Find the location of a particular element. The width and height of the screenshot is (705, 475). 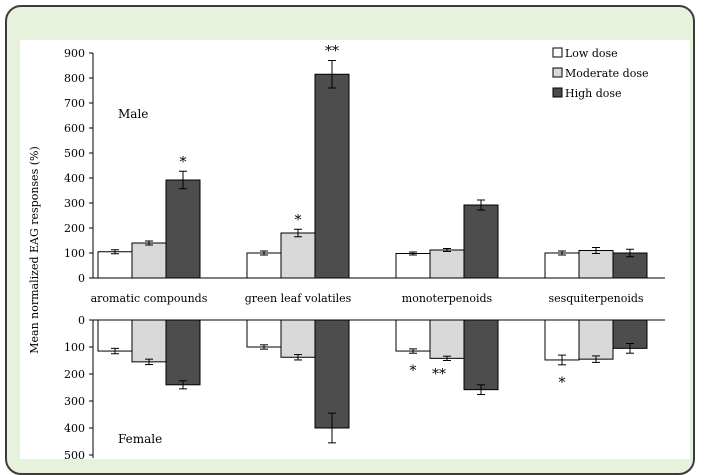

female-y-tick-label: 200 is located at coordinates (74, 374).